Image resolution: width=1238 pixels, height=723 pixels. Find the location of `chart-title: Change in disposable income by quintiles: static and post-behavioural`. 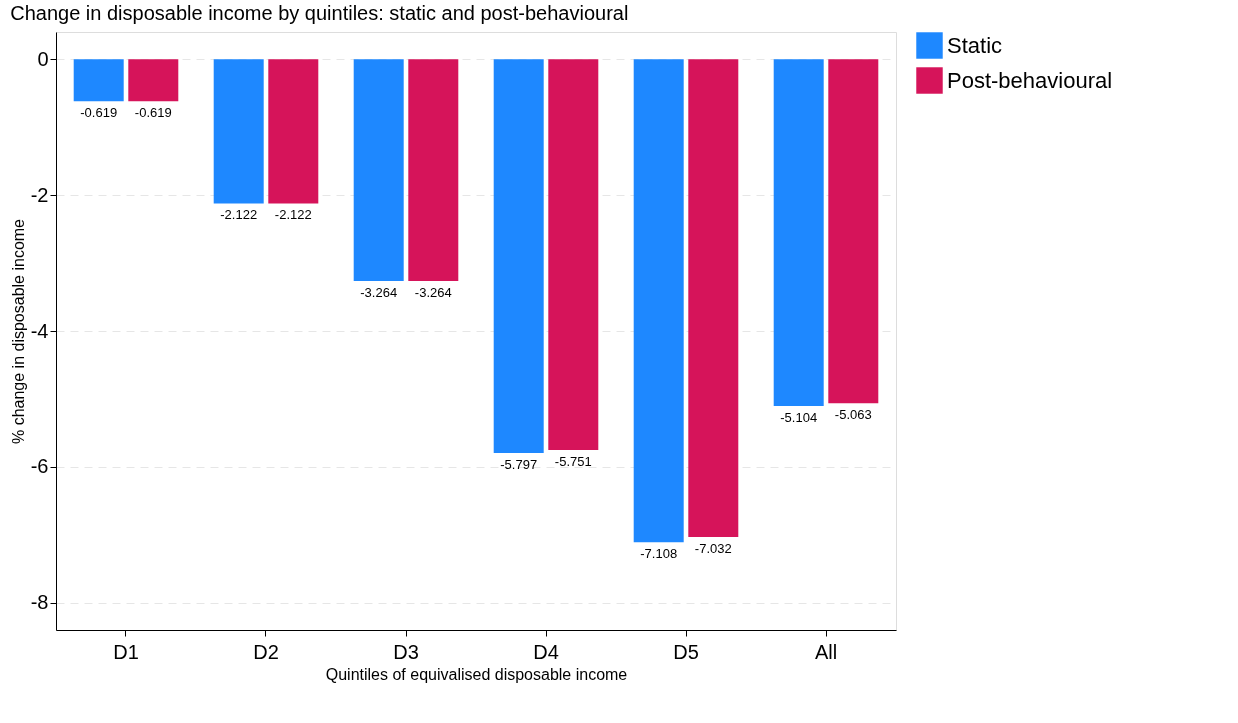

chart-title: Change in disposable income by quintiles: static and post-behavioural is located at coordinates (319, 13).